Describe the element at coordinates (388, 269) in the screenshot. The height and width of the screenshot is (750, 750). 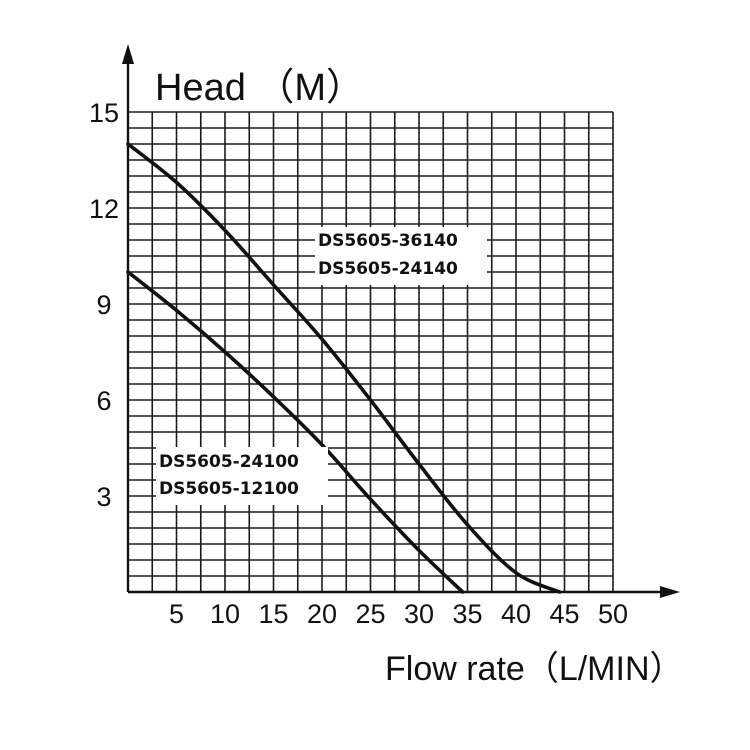
I see `curve-label: DS5605-24140` at that location.